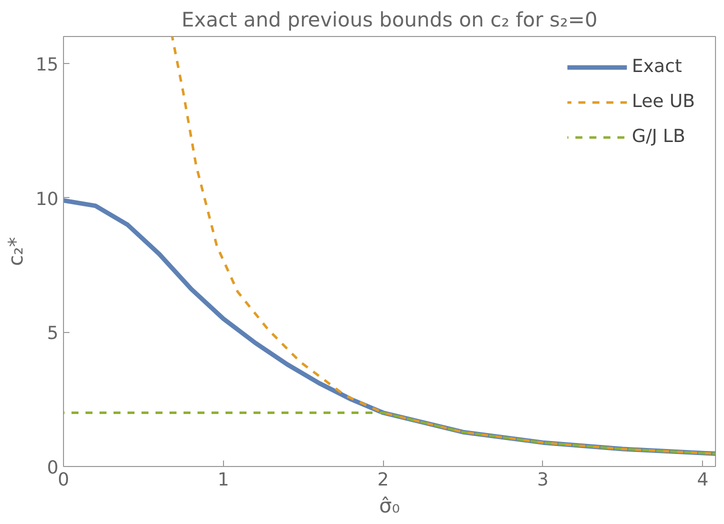 The height and width of the screenshot is (524, 724). Describe the element at coordinates (224, 480) in the screenshot. I see `x-tick-label: 1` at that location.